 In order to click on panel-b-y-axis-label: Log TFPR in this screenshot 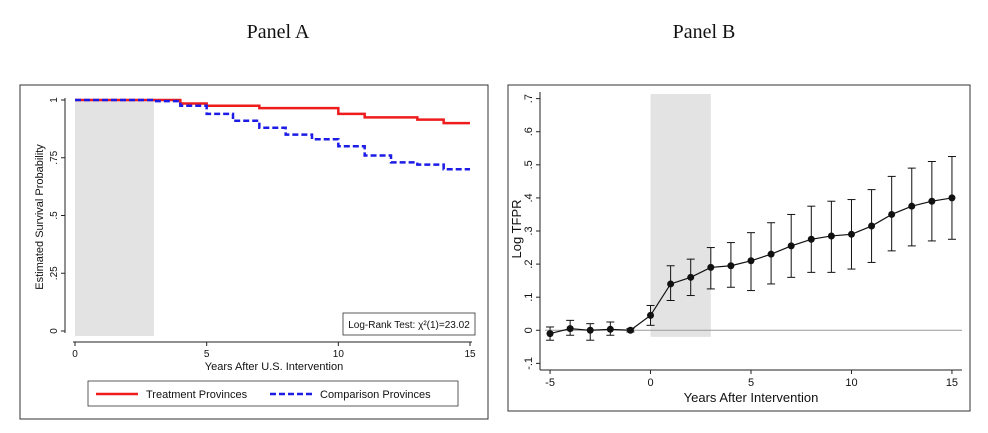, I will do `click(516, 228)`.